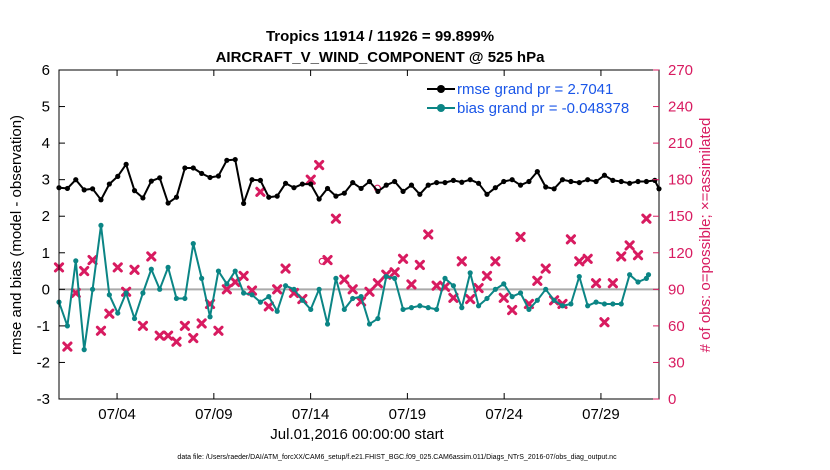 The width and height of the screenshot is (830, 470). What do you see at coordinates (46, 180) in the screenshot?
I see `y-left-tick-label: 3` at bounding box center [46, 180].